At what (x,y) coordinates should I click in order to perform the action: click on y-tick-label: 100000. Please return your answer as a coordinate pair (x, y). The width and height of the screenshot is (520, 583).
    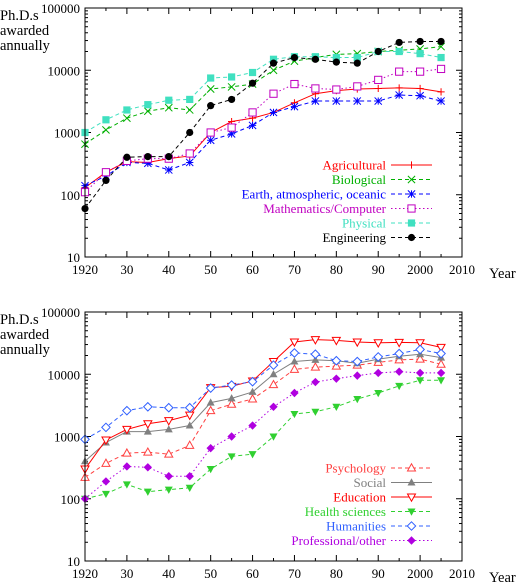
    Looking at the image, I should click on (60, 8).